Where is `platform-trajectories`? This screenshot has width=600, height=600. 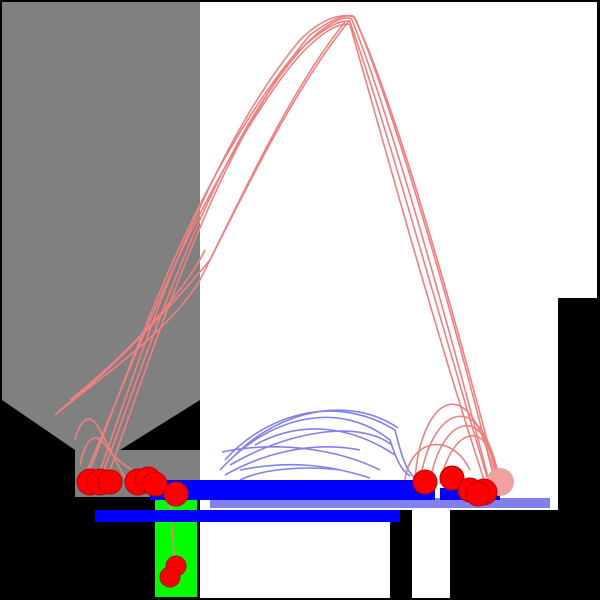 platform-trajectories is located at coordinates (317, 445).